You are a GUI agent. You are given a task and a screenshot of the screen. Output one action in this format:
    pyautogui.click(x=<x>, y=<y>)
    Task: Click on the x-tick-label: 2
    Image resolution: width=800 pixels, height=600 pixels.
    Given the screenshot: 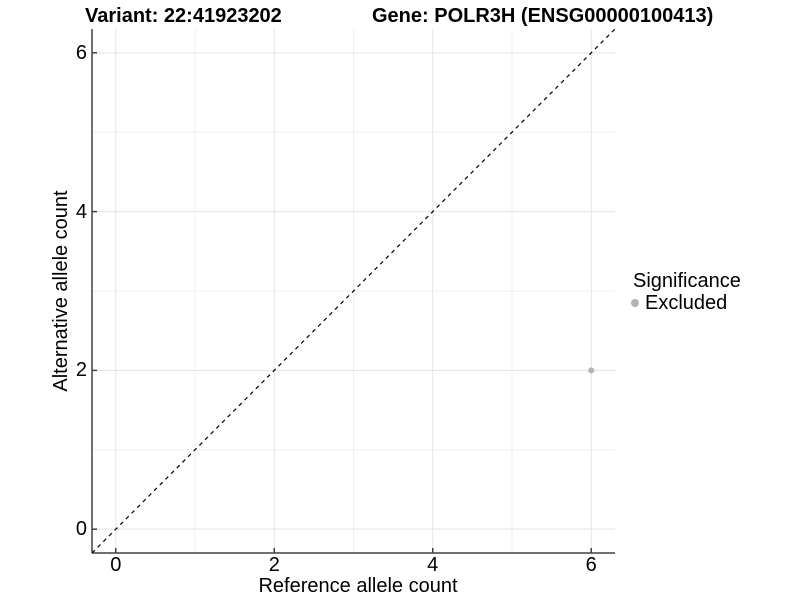 What is the action you would take?
    pyautogui.click(x=274, y=565)
    